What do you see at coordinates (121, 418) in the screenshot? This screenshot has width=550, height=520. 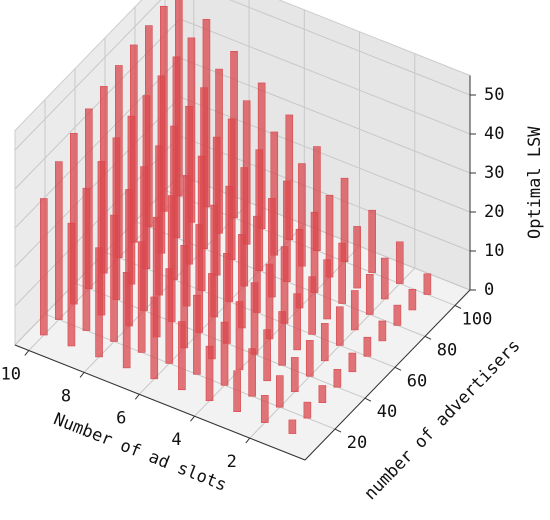 I see `x-tick-label: 6` at bounding box center [121, 418].